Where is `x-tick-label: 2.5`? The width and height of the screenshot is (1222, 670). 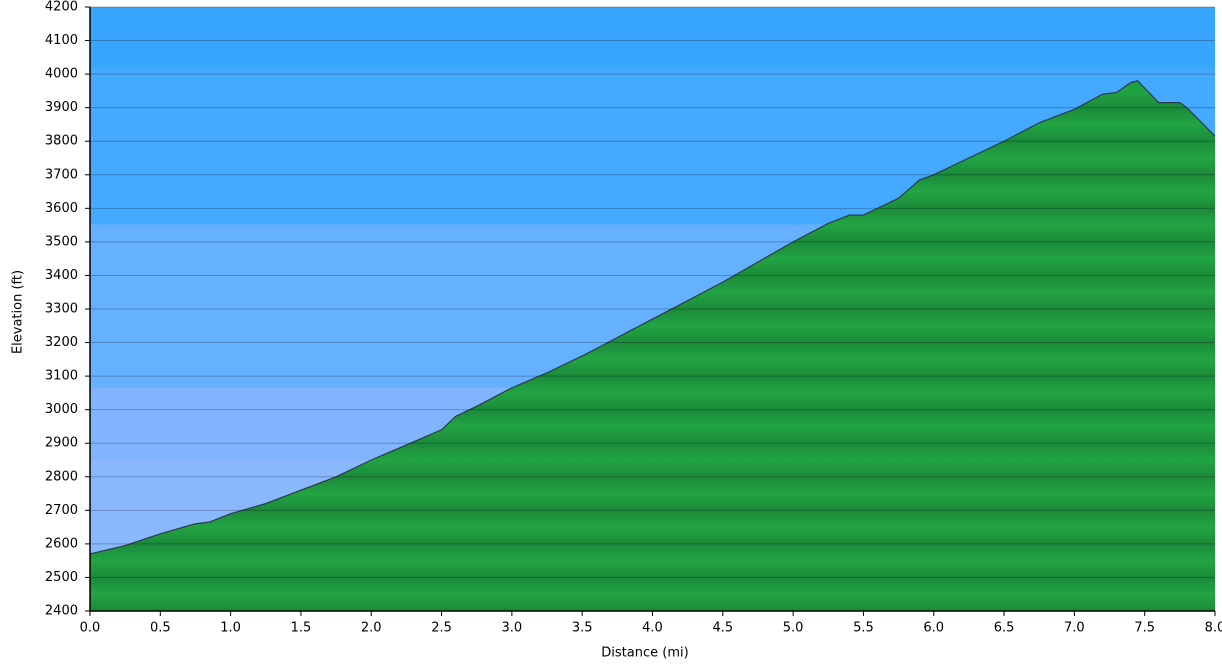
x-tick-label: 2.5 is located at coordinates (441, 628).